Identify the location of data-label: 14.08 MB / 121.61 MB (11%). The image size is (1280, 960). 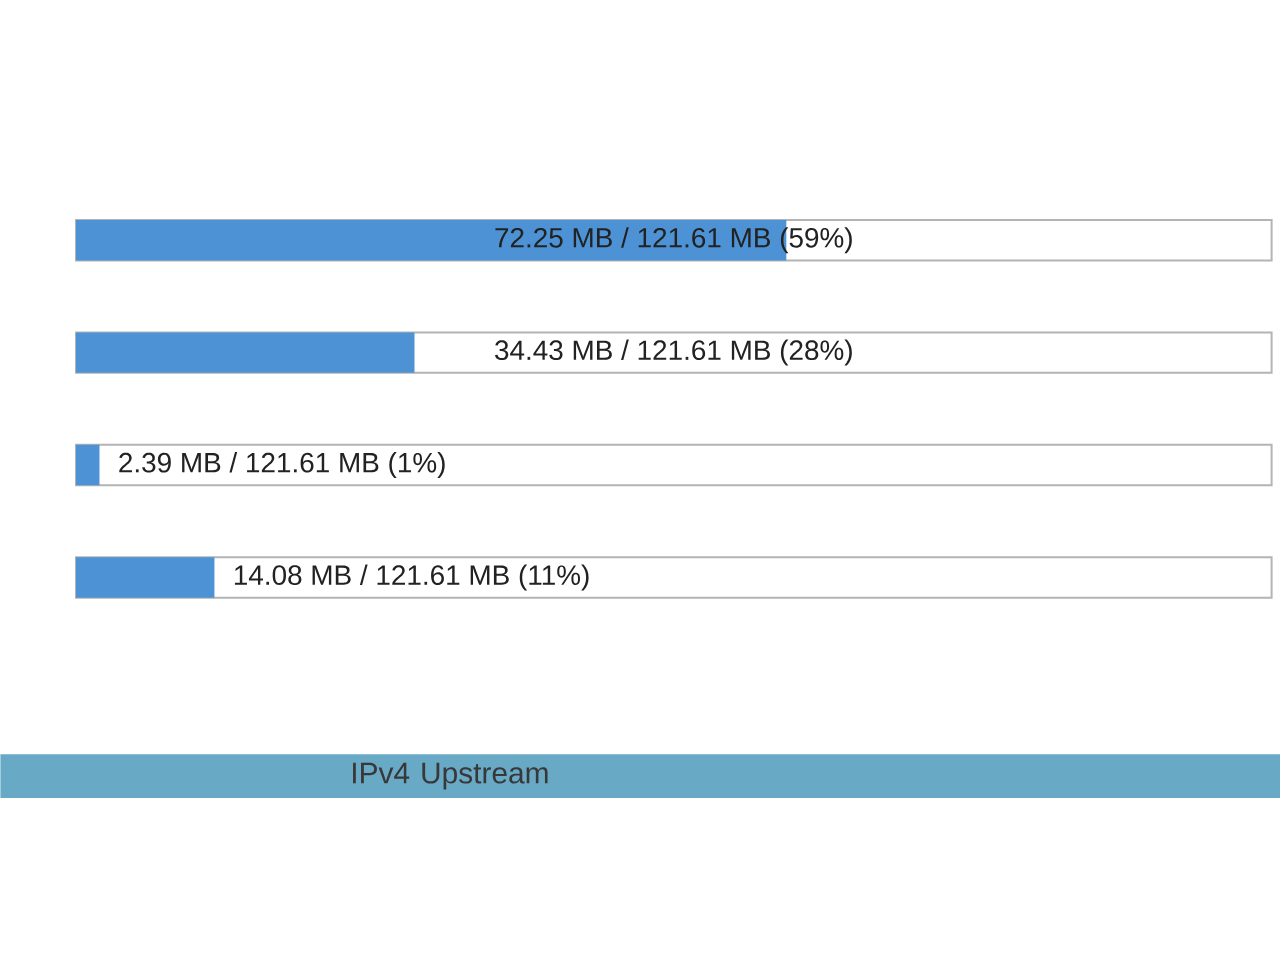
(411, 577).